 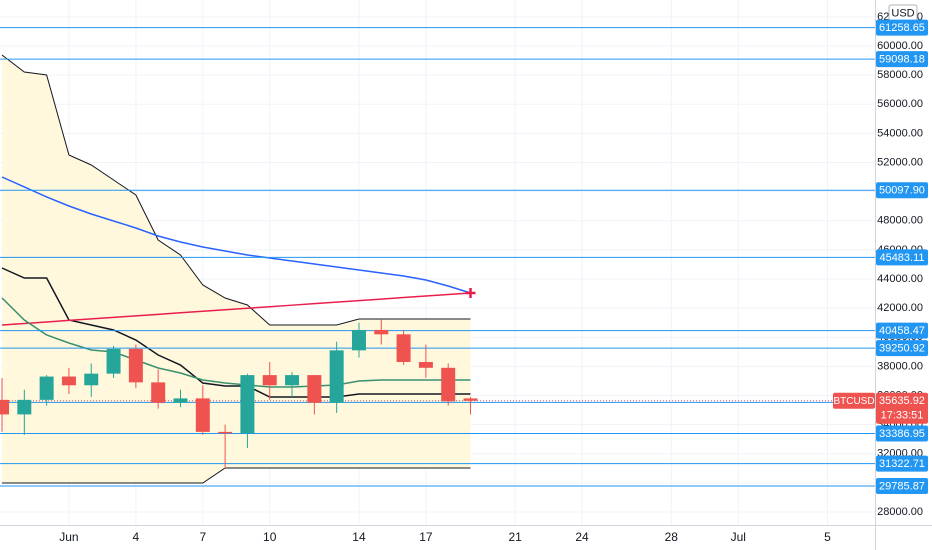 I want to click on y-tick-label: 60000.00, so click(x=900, y=46).